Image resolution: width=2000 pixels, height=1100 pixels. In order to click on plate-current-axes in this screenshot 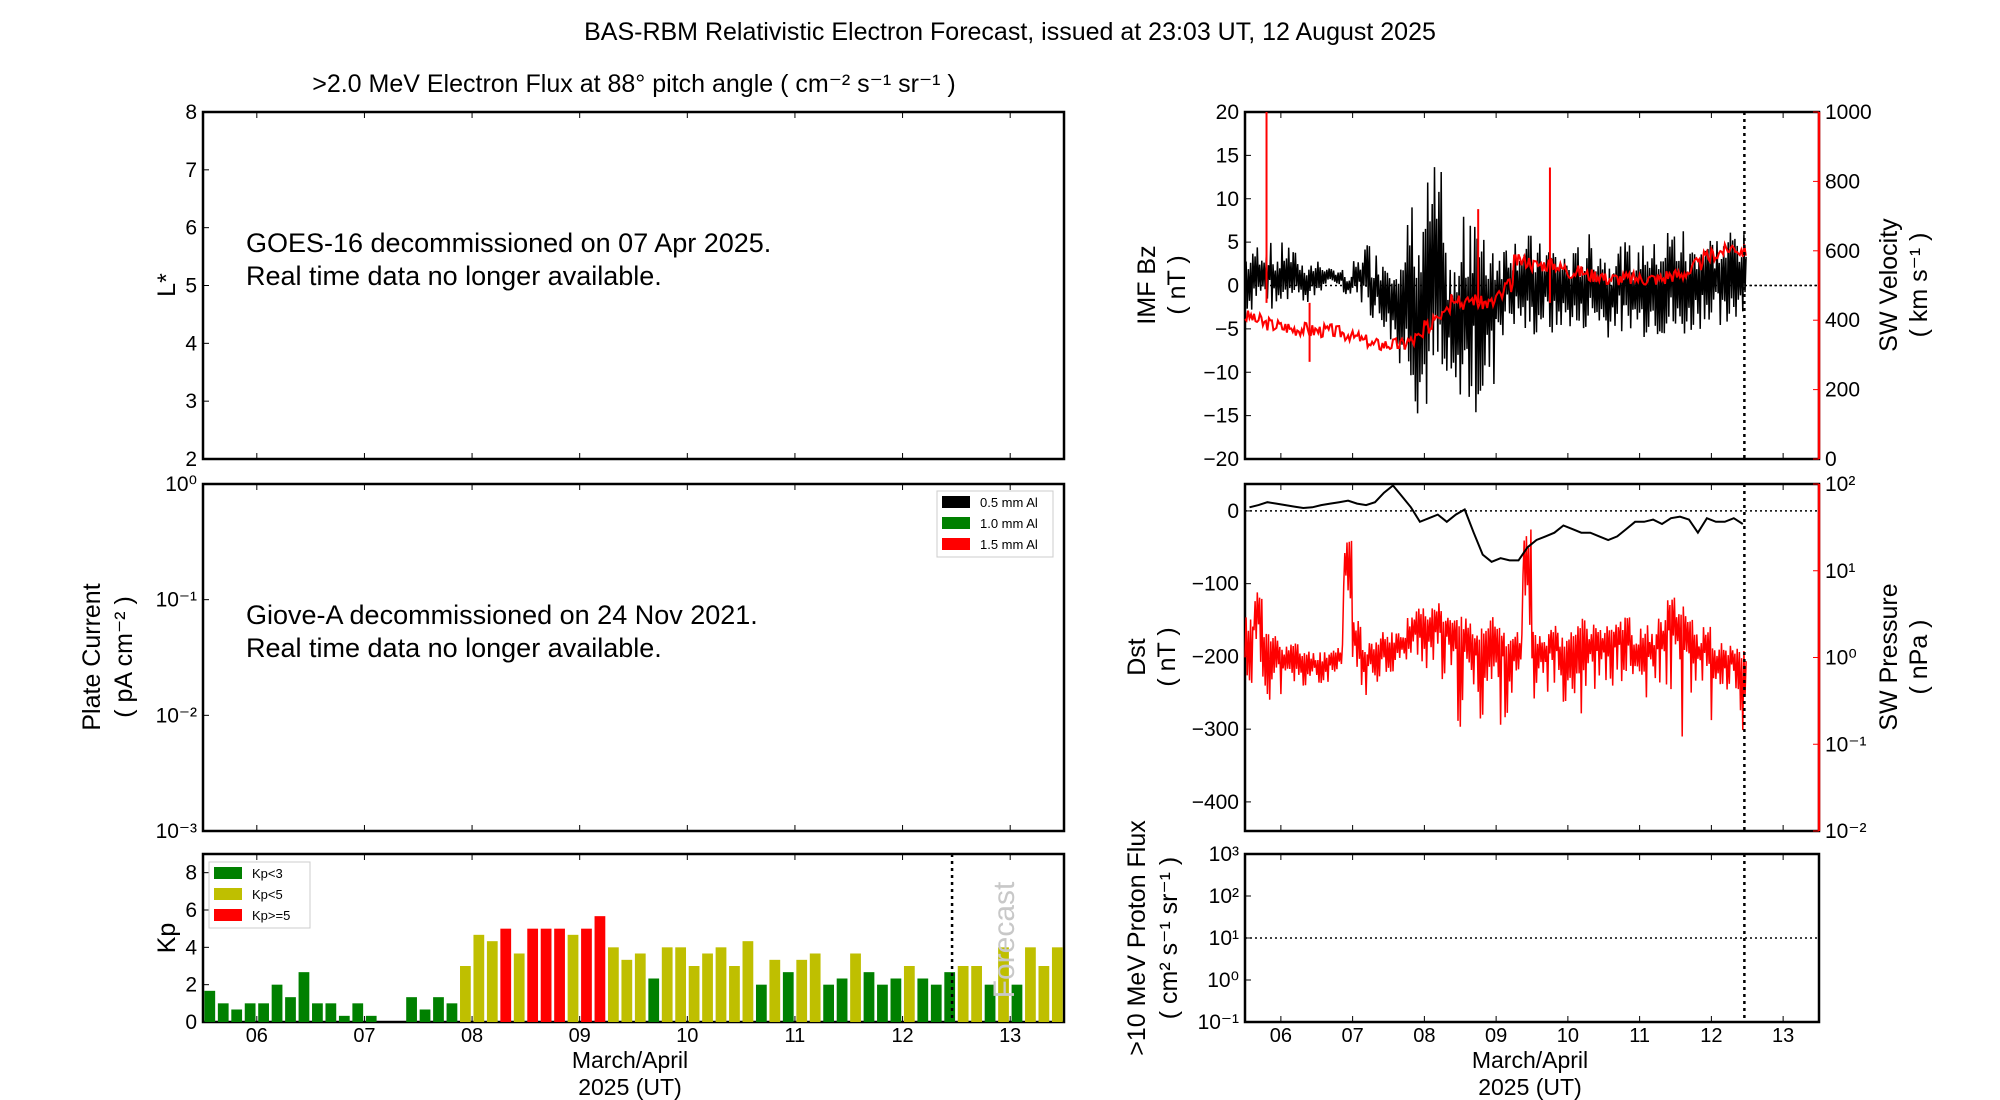, I will do `click(633, 657)`.